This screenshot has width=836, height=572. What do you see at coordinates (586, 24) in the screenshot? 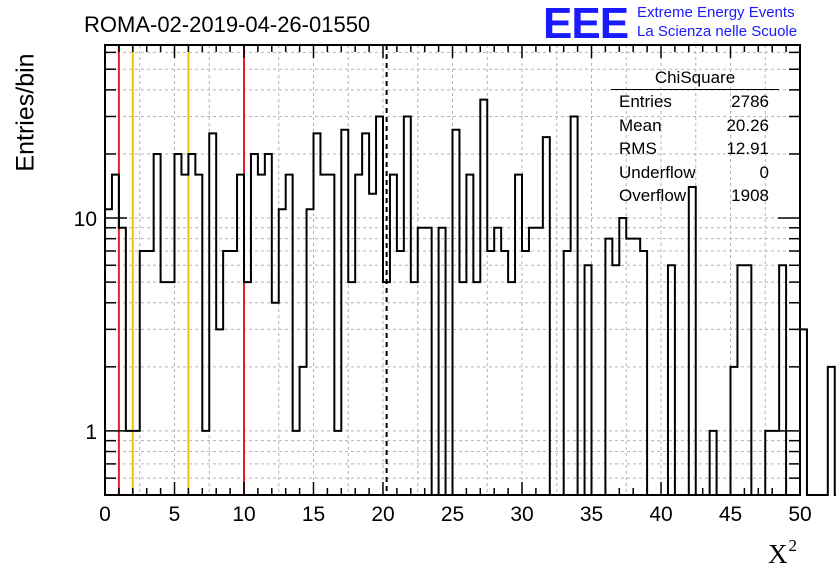
I see `eee-logo: EEE` at bounding box center [586, 24].